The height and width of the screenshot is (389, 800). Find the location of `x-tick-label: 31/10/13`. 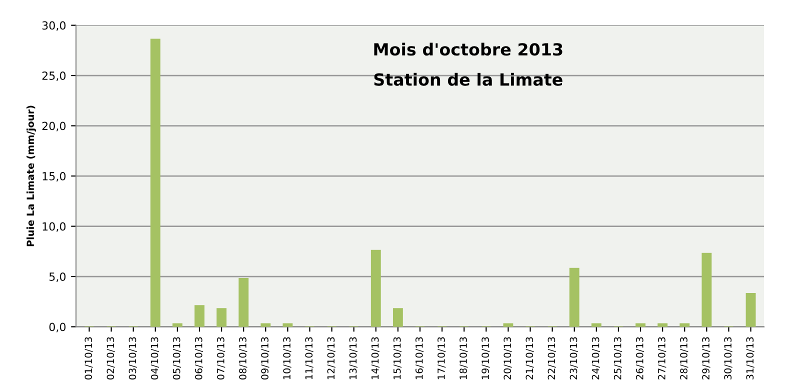

x-tick-label: 31/10/13 is located at coordinates (750, 358).